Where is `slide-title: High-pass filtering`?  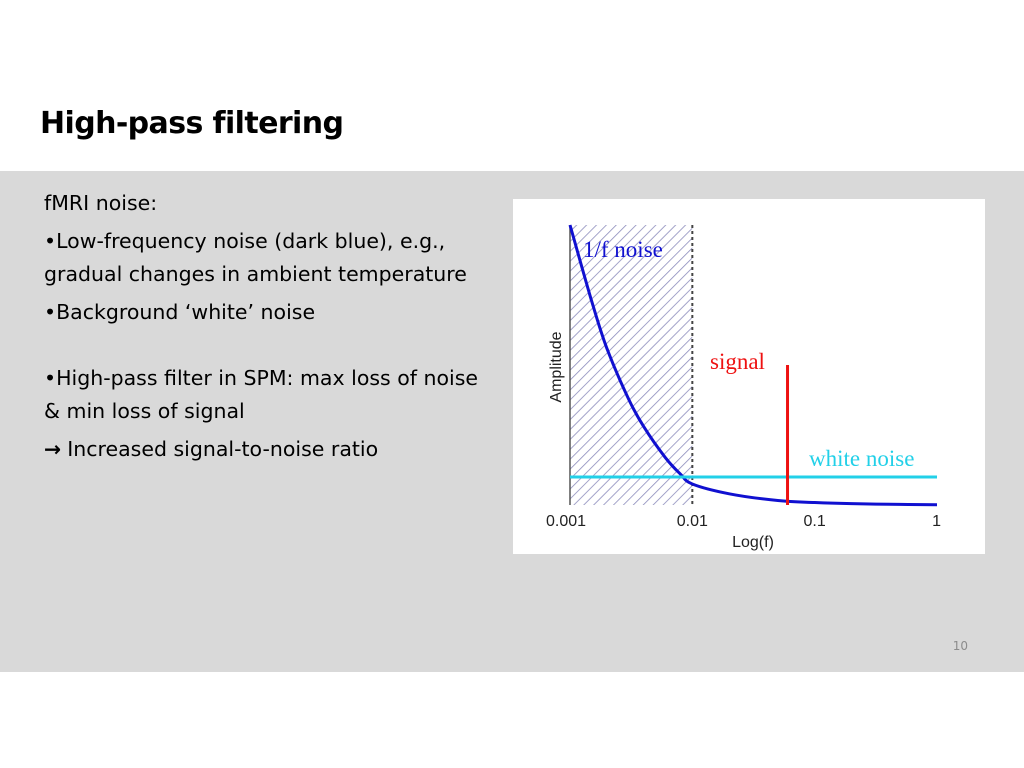
slide-title: High-pass filtering is located at coordinates (192, 123).